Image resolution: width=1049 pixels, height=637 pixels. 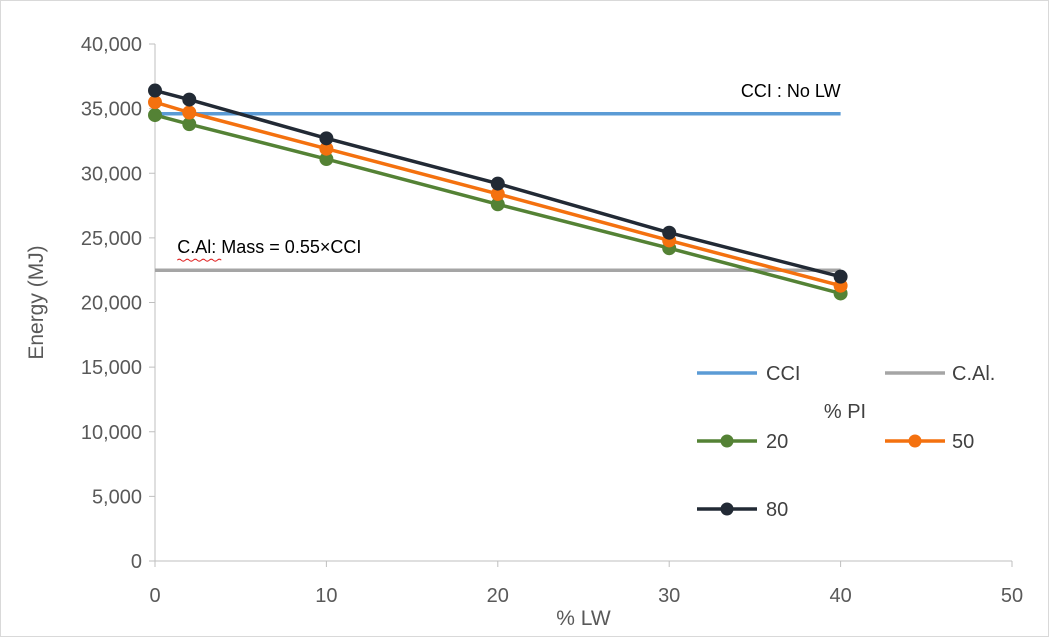 What do you see at coordinates (111, 45) in the screenshot?
I see `y-tick-label: 40,000` at bounding box center [111, 45].